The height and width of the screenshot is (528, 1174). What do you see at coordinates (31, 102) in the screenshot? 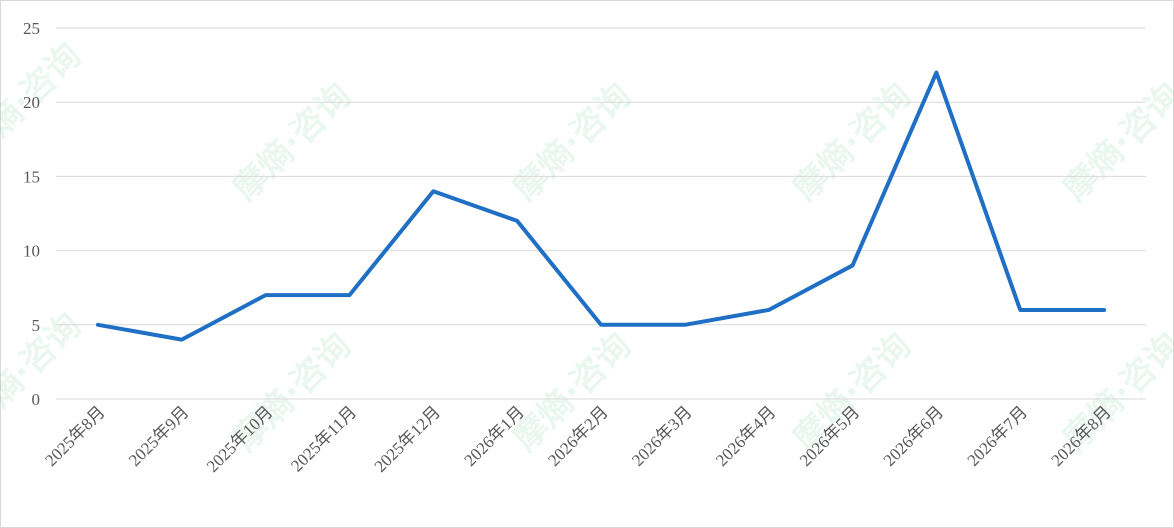
I see `y-tick-label: 20` at bounding box center [31, 102].